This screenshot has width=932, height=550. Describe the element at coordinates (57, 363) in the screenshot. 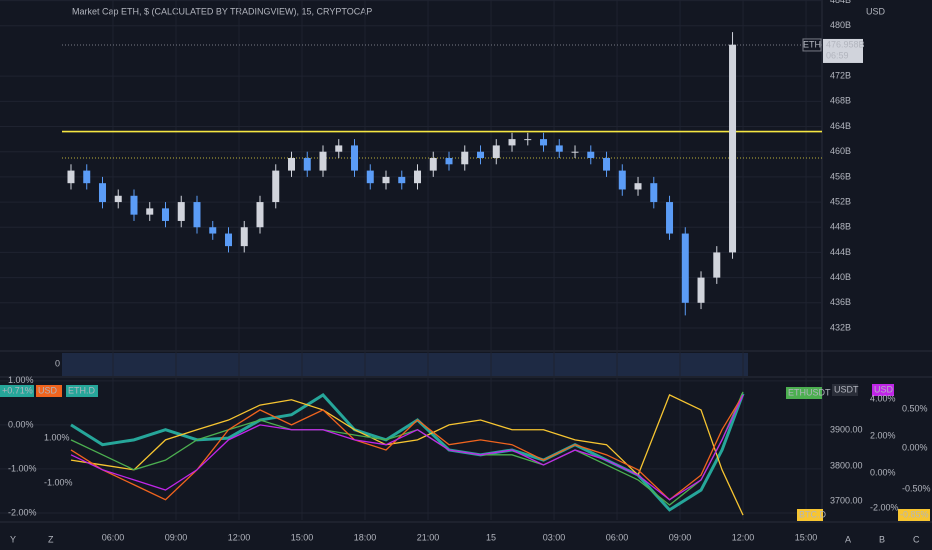

I see `volume-zero: 0` at that location.